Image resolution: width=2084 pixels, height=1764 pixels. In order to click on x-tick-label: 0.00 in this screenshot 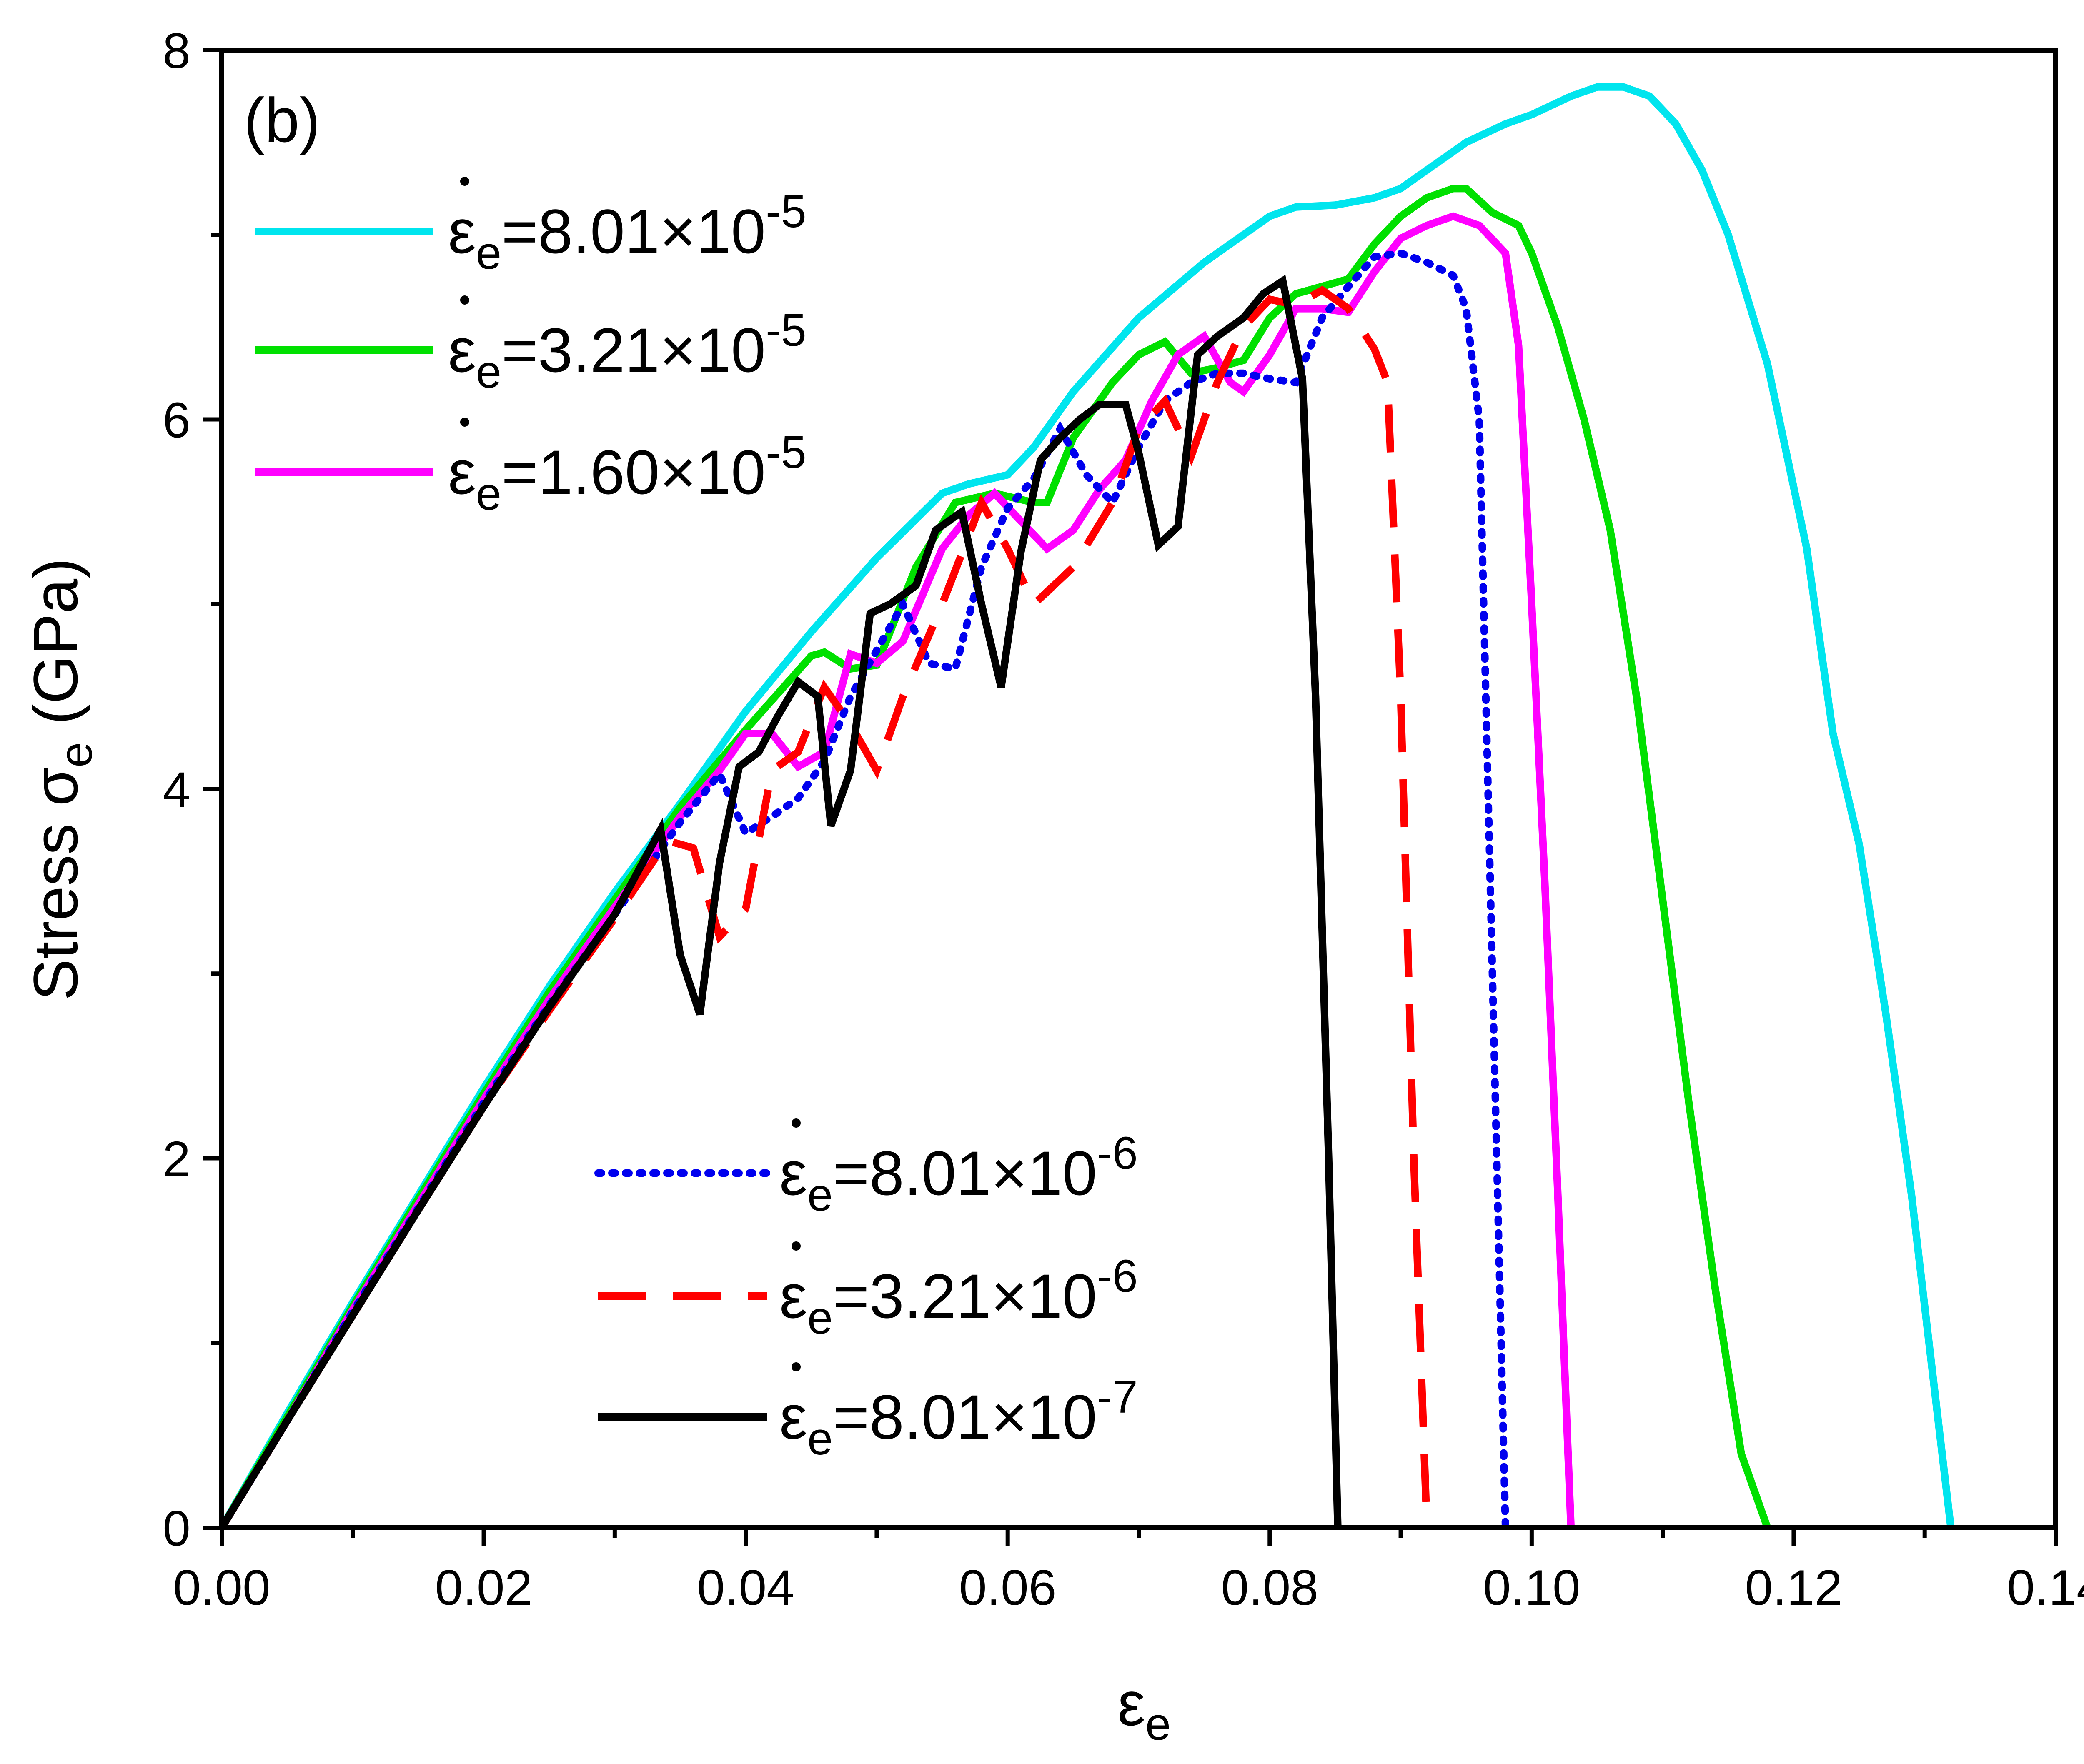, I will do `click(222, 1588)`.